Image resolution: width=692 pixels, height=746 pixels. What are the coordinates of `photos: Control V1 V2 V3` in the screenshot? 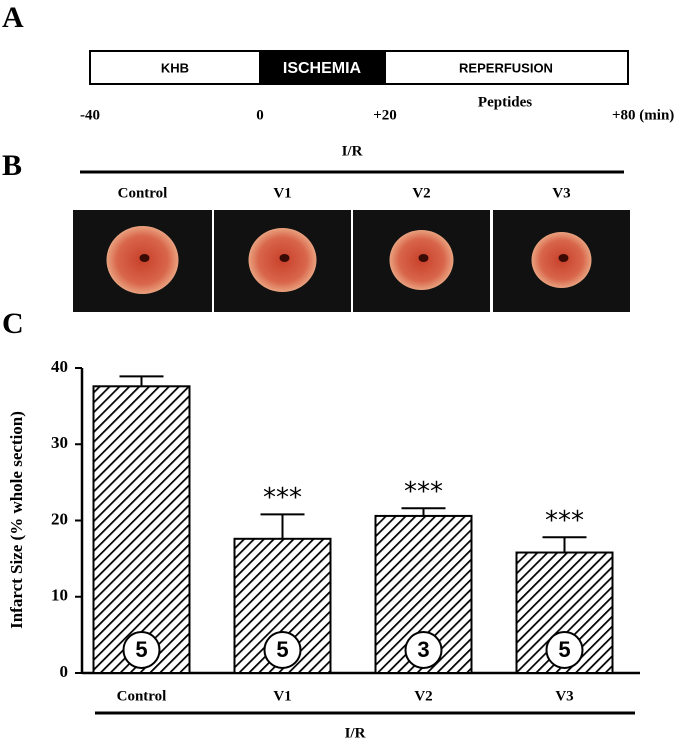 It's located at (351, 248).